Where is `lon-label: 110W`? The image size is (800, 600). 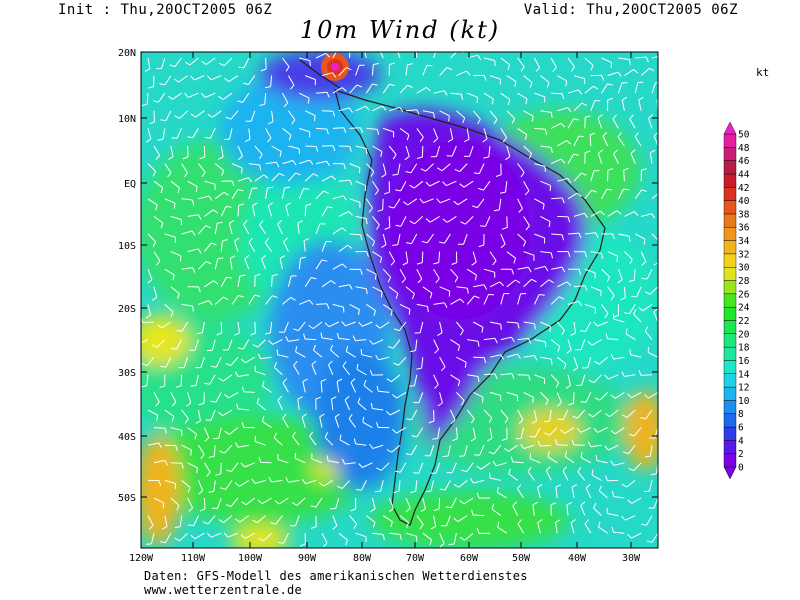
lon-label: 110W is located at coordinates (193, 558).